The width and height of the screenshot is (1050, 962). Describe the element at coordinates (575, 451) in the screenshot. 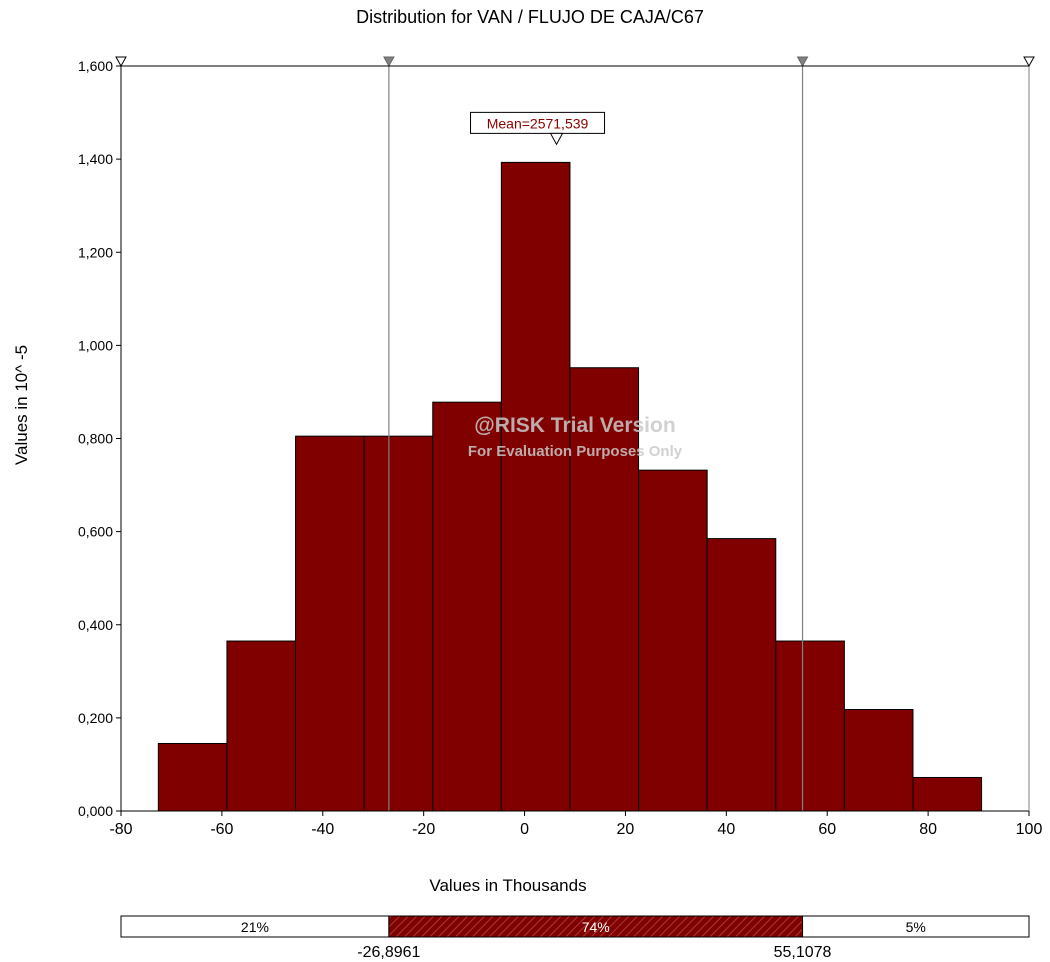

I see `watermark-subtitle: For Evaluation Purposes Only` at that location.